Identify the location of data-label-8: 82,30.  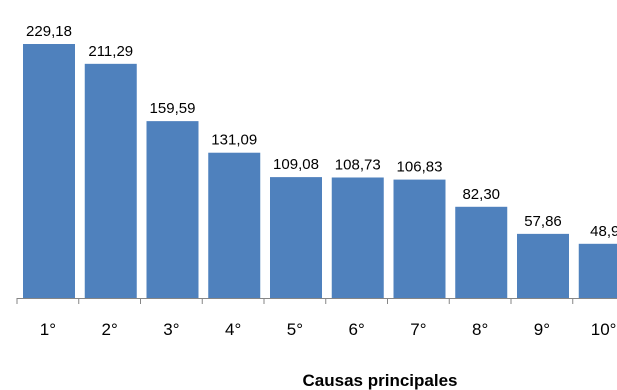
(481, 194).